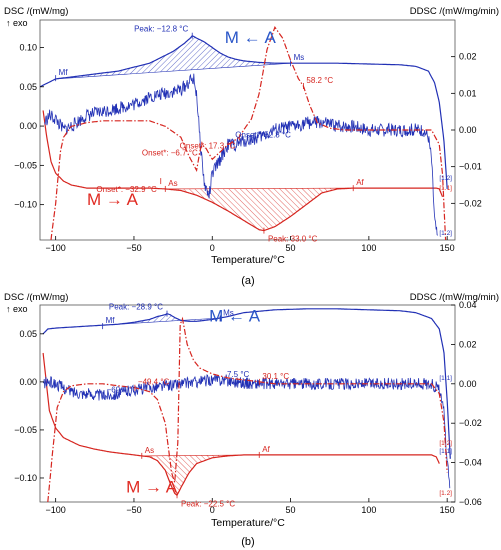 This screenshot has width=501, height=550. What do you see at coordinates (466, 403) in the screenshot?
I see `panel-b-right-ticks: 0.04 0.02 0.00 −0.02 −0.04 −0.06` at bounding box center [466, 403].